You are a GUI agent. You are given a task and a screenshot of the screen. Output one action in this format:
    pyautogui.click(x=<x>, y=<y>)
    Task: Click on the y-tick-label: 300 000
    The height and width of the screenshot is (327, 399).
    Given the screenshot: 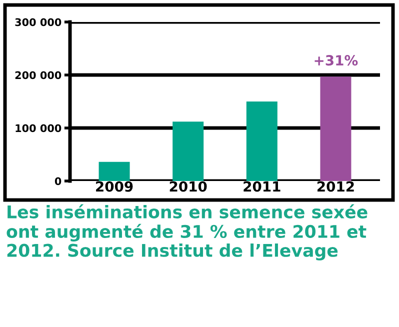 What is the action you would take?
    pyautogui.click(x=38, y=22)
    